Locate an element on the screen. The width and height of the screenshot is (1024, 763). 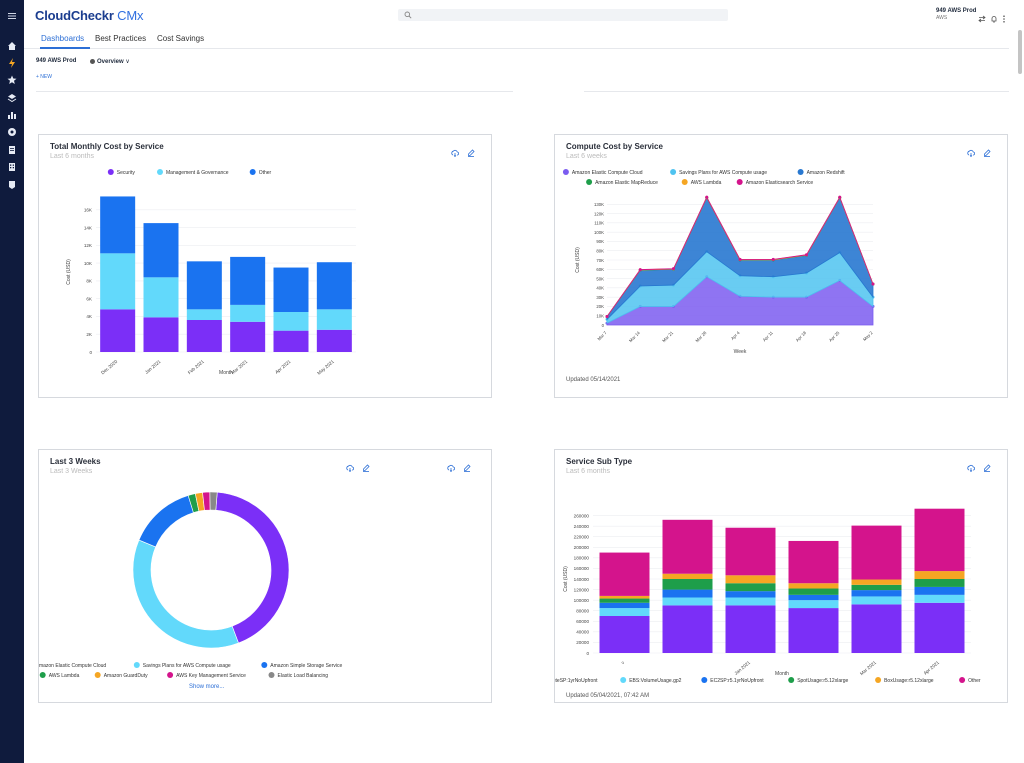
account-select: 949 AWS Prod is located at coordinates (56, 61).